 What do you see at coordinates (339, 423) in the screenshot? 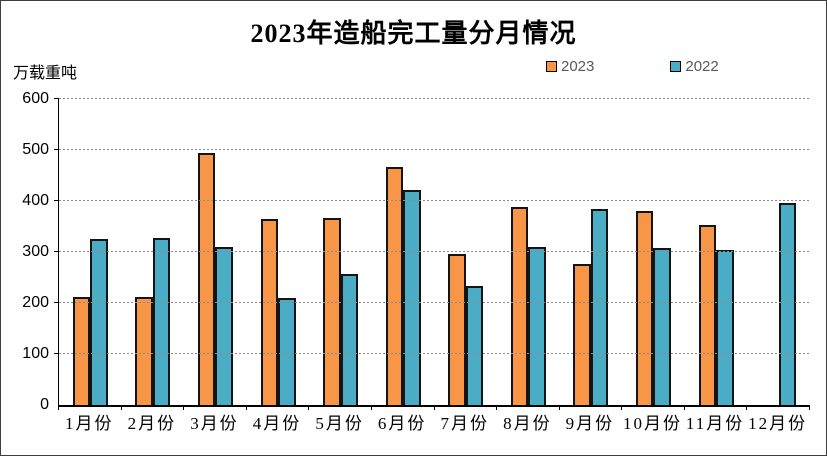
I see `x-axis-label-5月份: 5月份` at bounding box center [339, 423].